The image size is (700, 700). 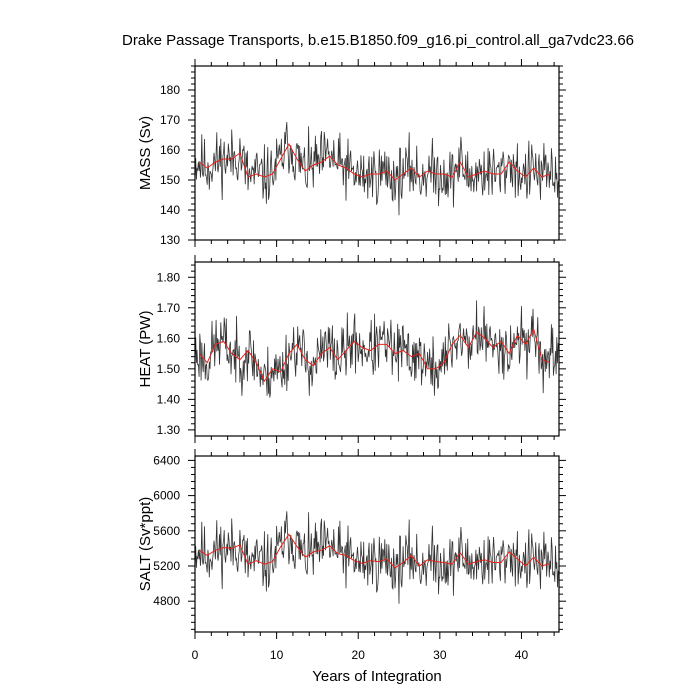 What do you see at coordinates (166, 531) in the screenshot?
I see `y-tick-label: 5600` at bounding box center [166, 531].